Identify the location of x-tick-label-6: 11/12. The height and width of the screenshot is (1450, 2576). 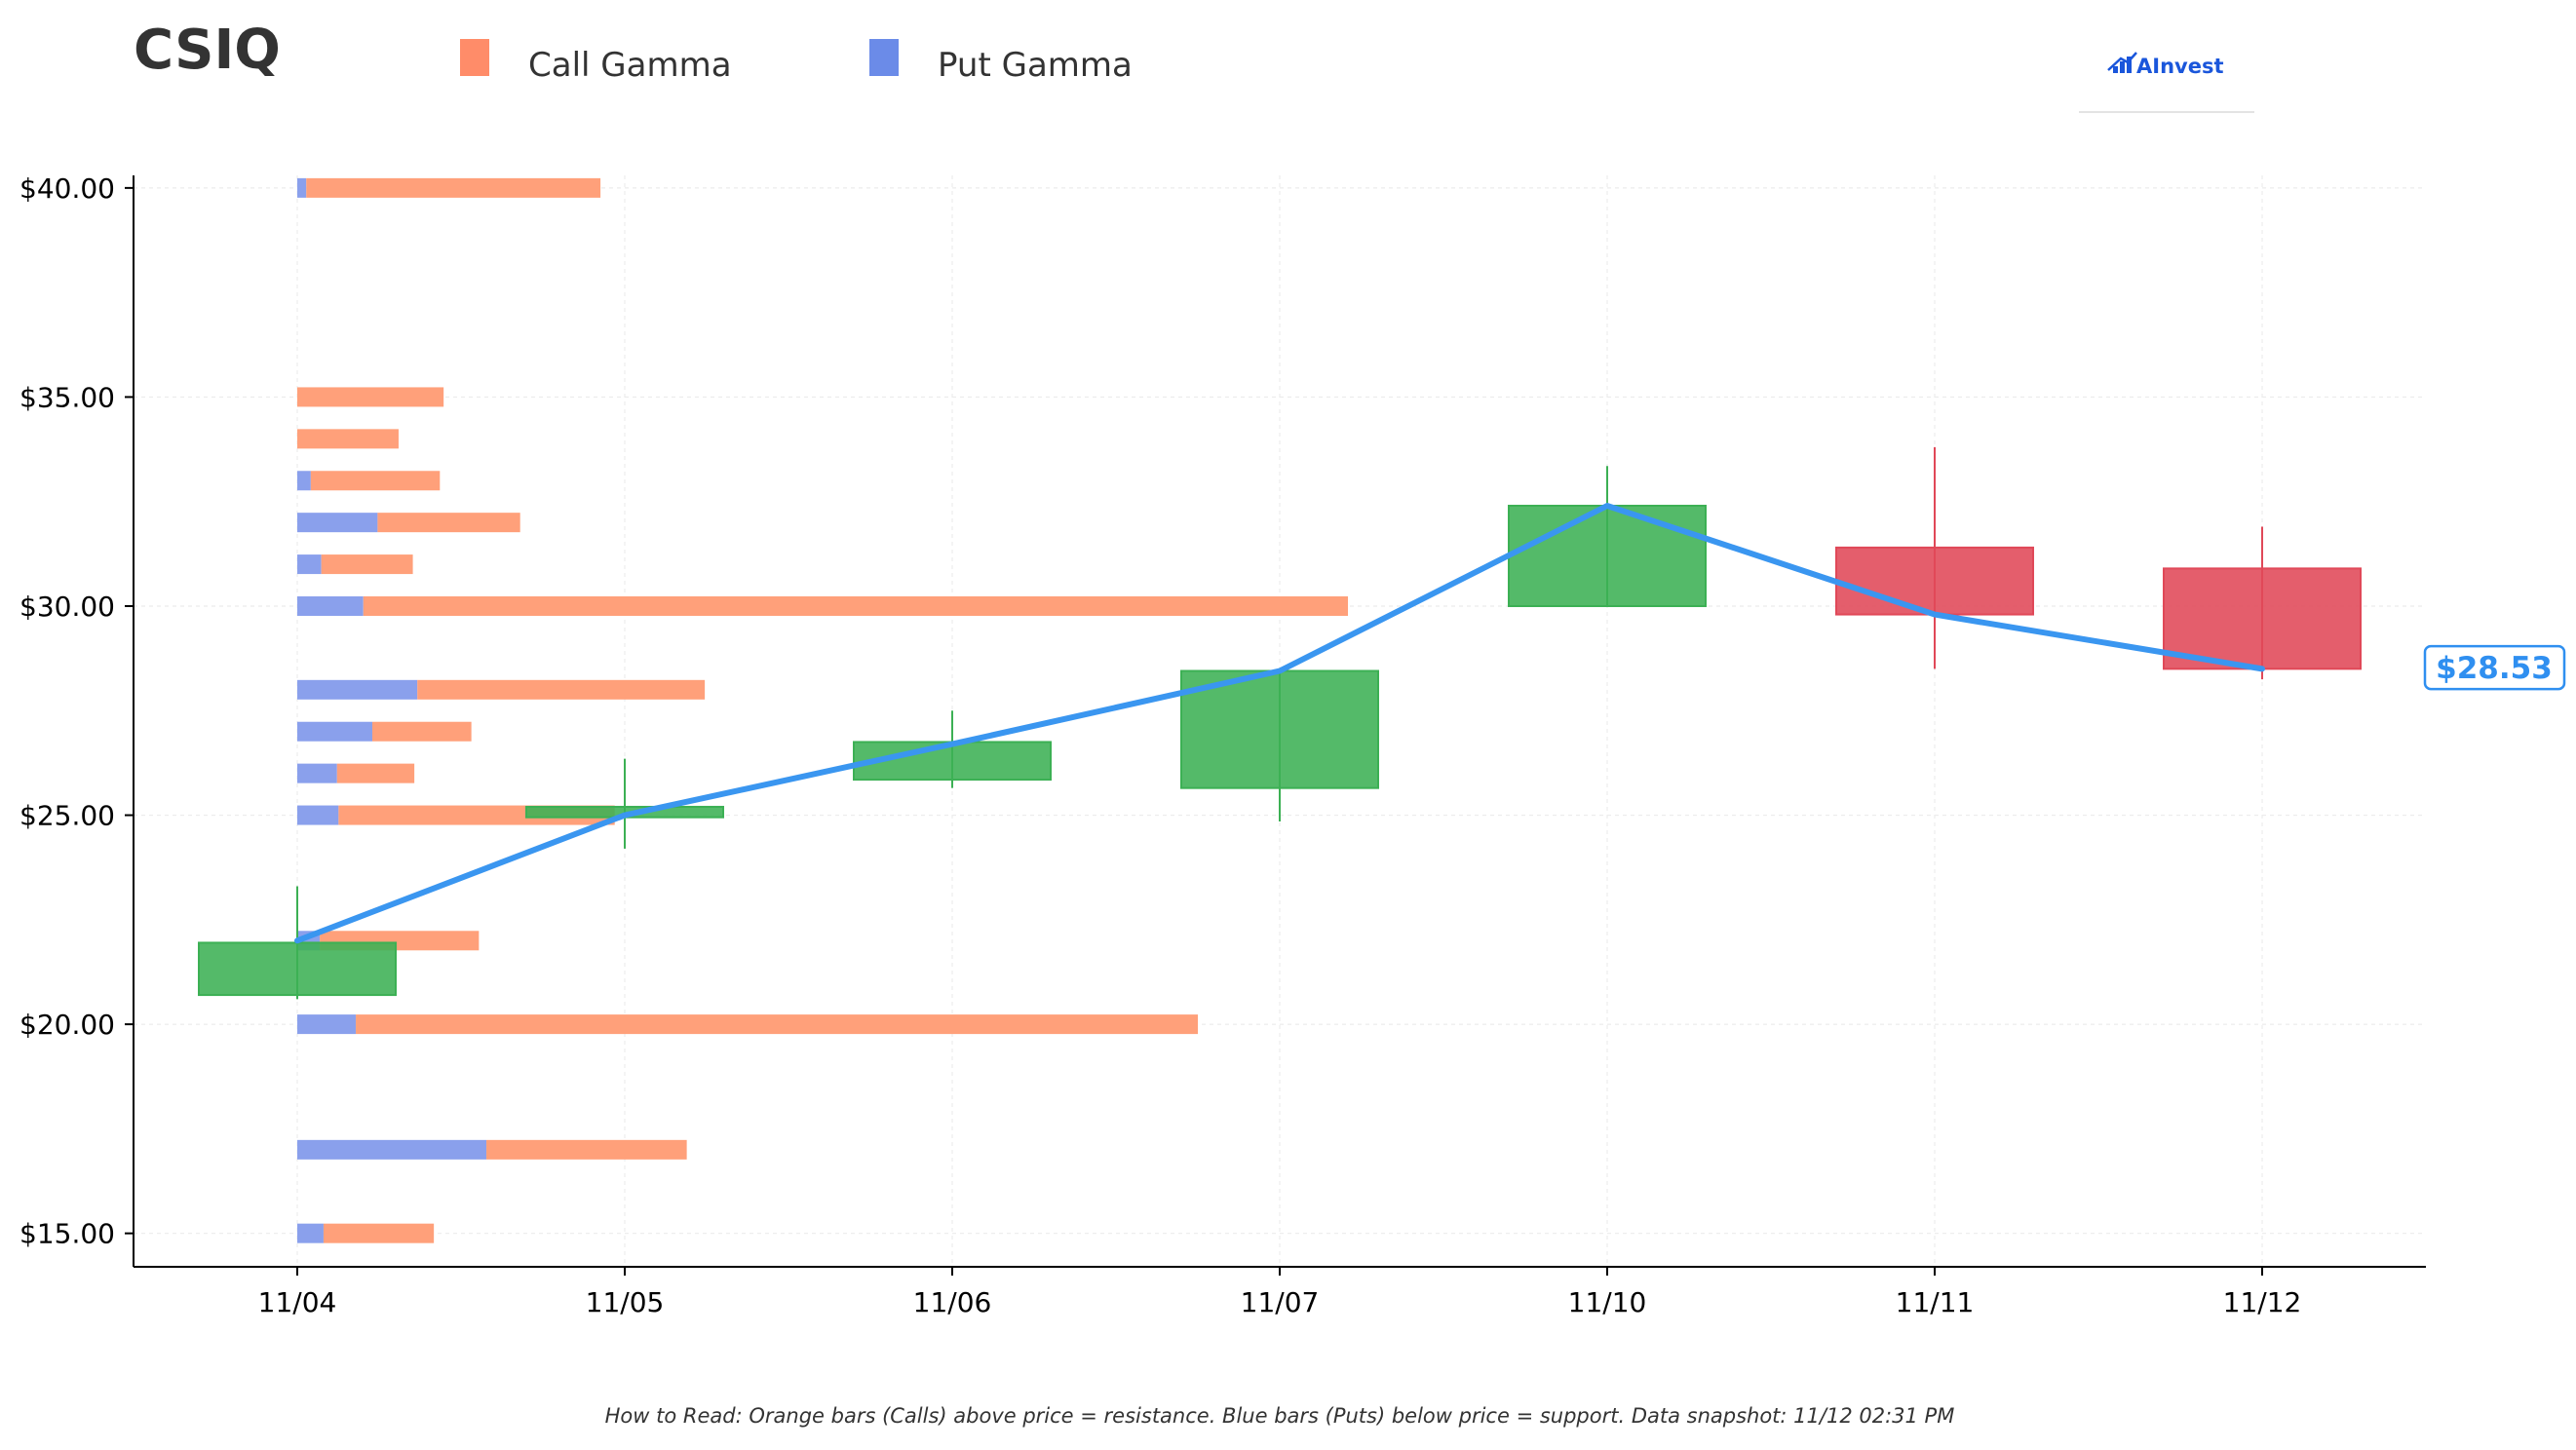
(2262, 1302).